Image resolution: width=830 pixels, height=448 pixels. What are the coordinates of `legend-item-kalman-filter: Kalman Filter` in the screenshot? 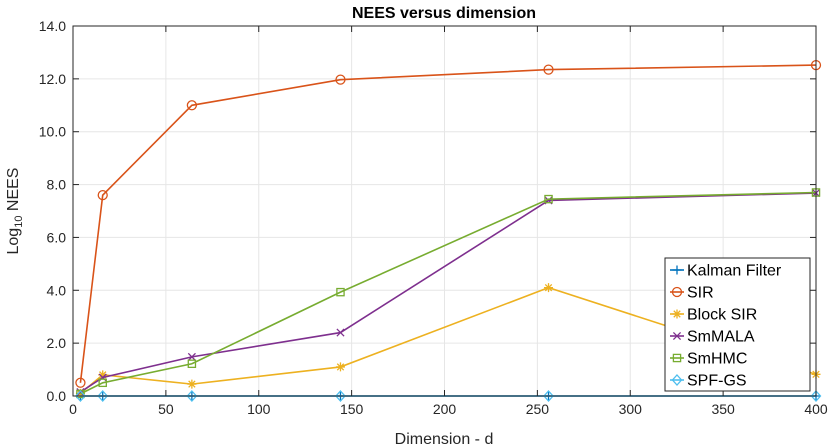 It's located at (726, 271).